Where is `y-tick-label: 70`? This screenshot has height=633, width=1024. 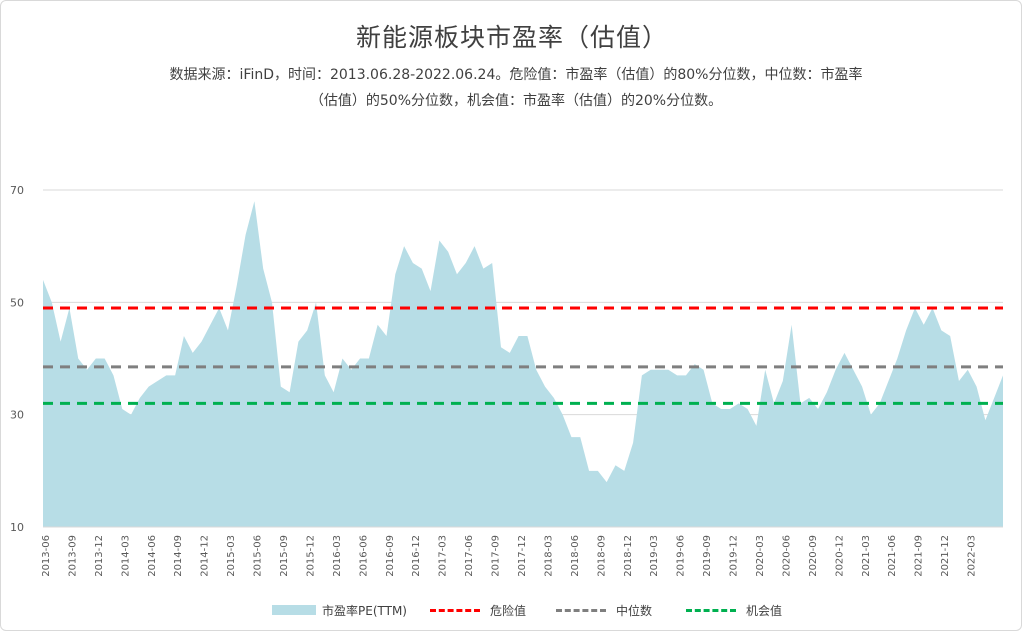 y-tick-label: 70 is located at coordinates (17, 190).